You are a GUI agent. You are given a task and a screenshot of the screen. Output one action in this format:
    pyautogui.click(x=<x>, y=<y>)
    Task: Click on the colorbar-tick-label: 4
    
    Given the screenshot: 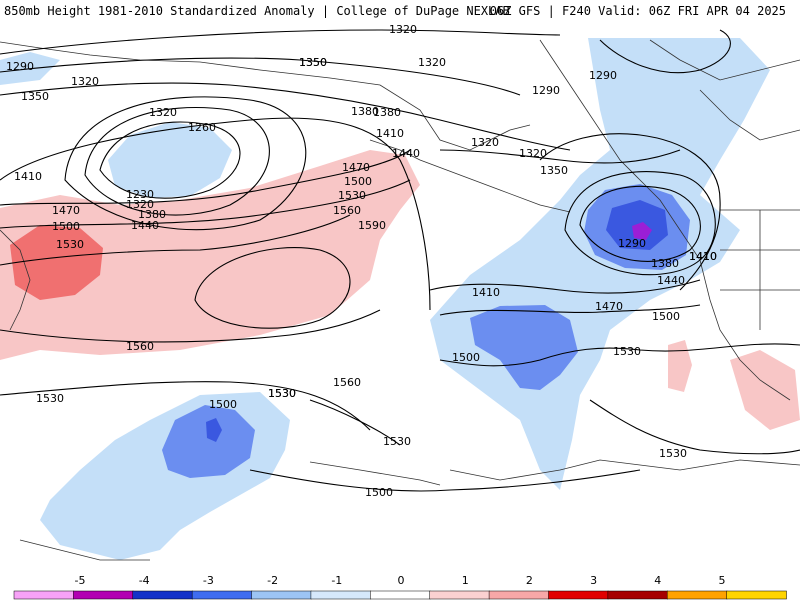 What is the action you would take?
    pyautogui.click(x=657, y=580)
    